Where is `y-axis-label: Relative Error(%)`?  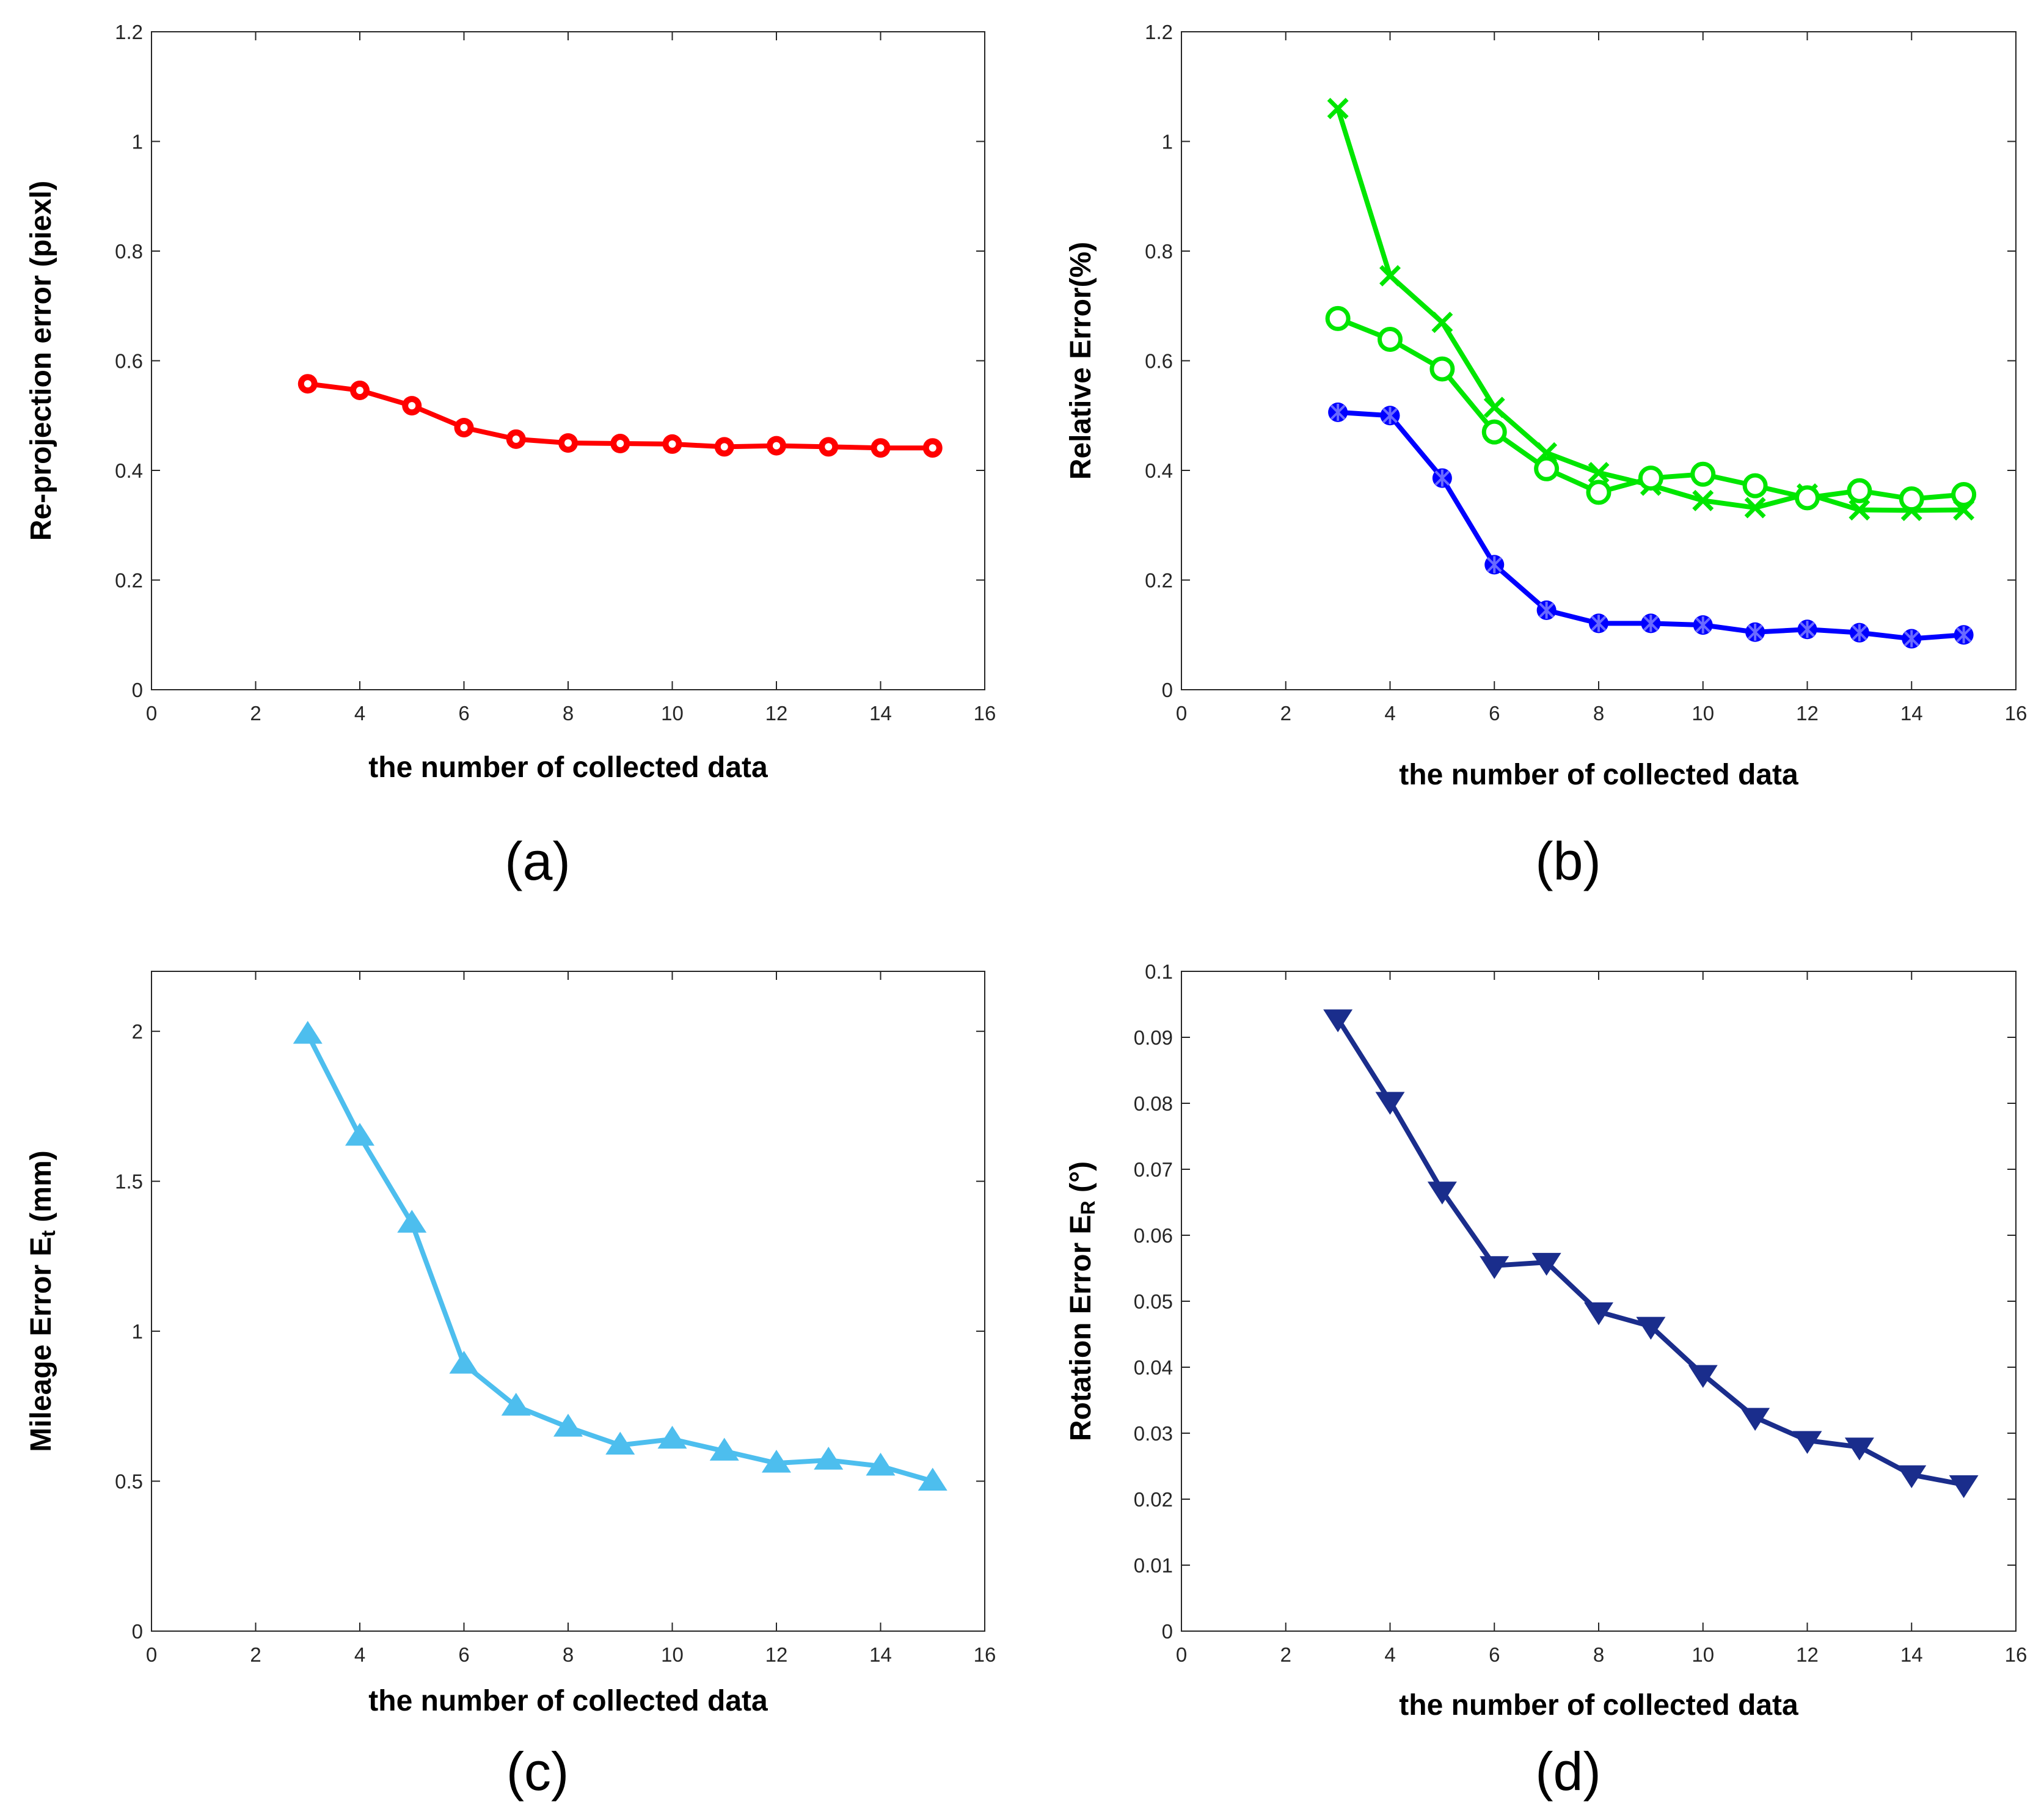 y-axis-label: Relative Error(%) is located at coordinates (1081, 361).